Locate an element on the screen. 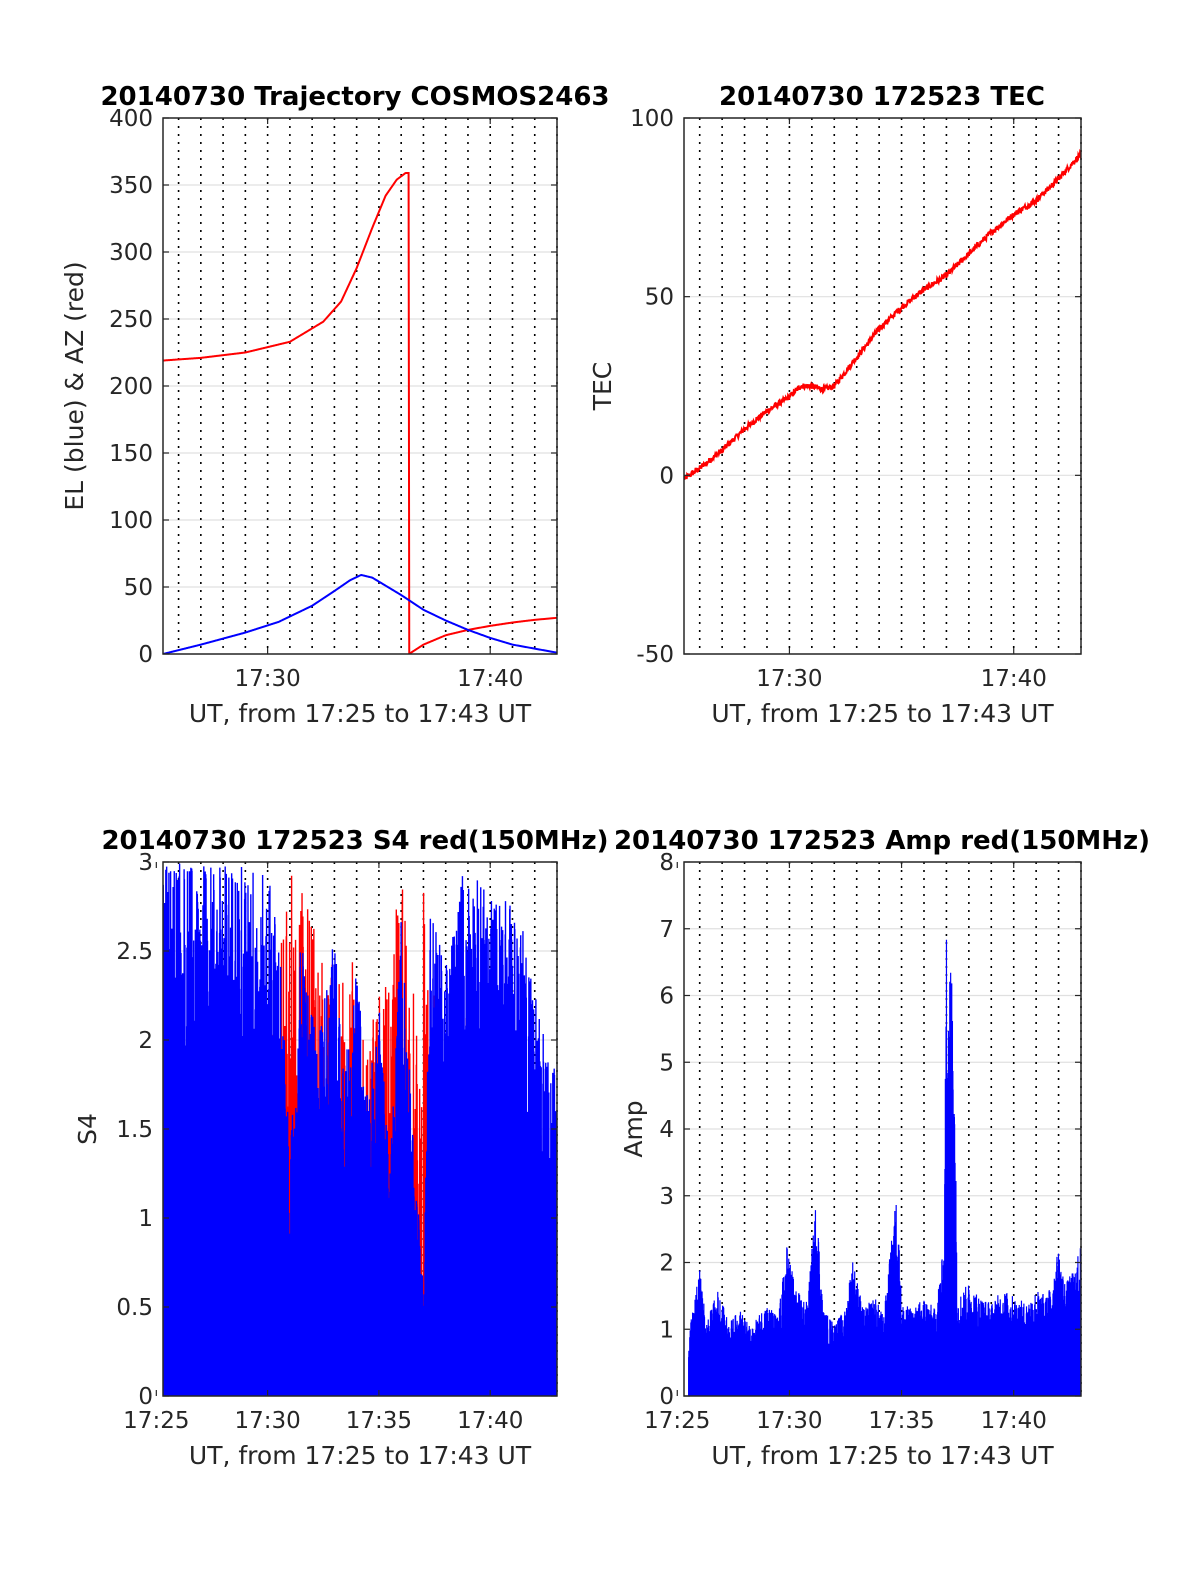  y-tick-label: 200 is located at coordinates (131, 387).